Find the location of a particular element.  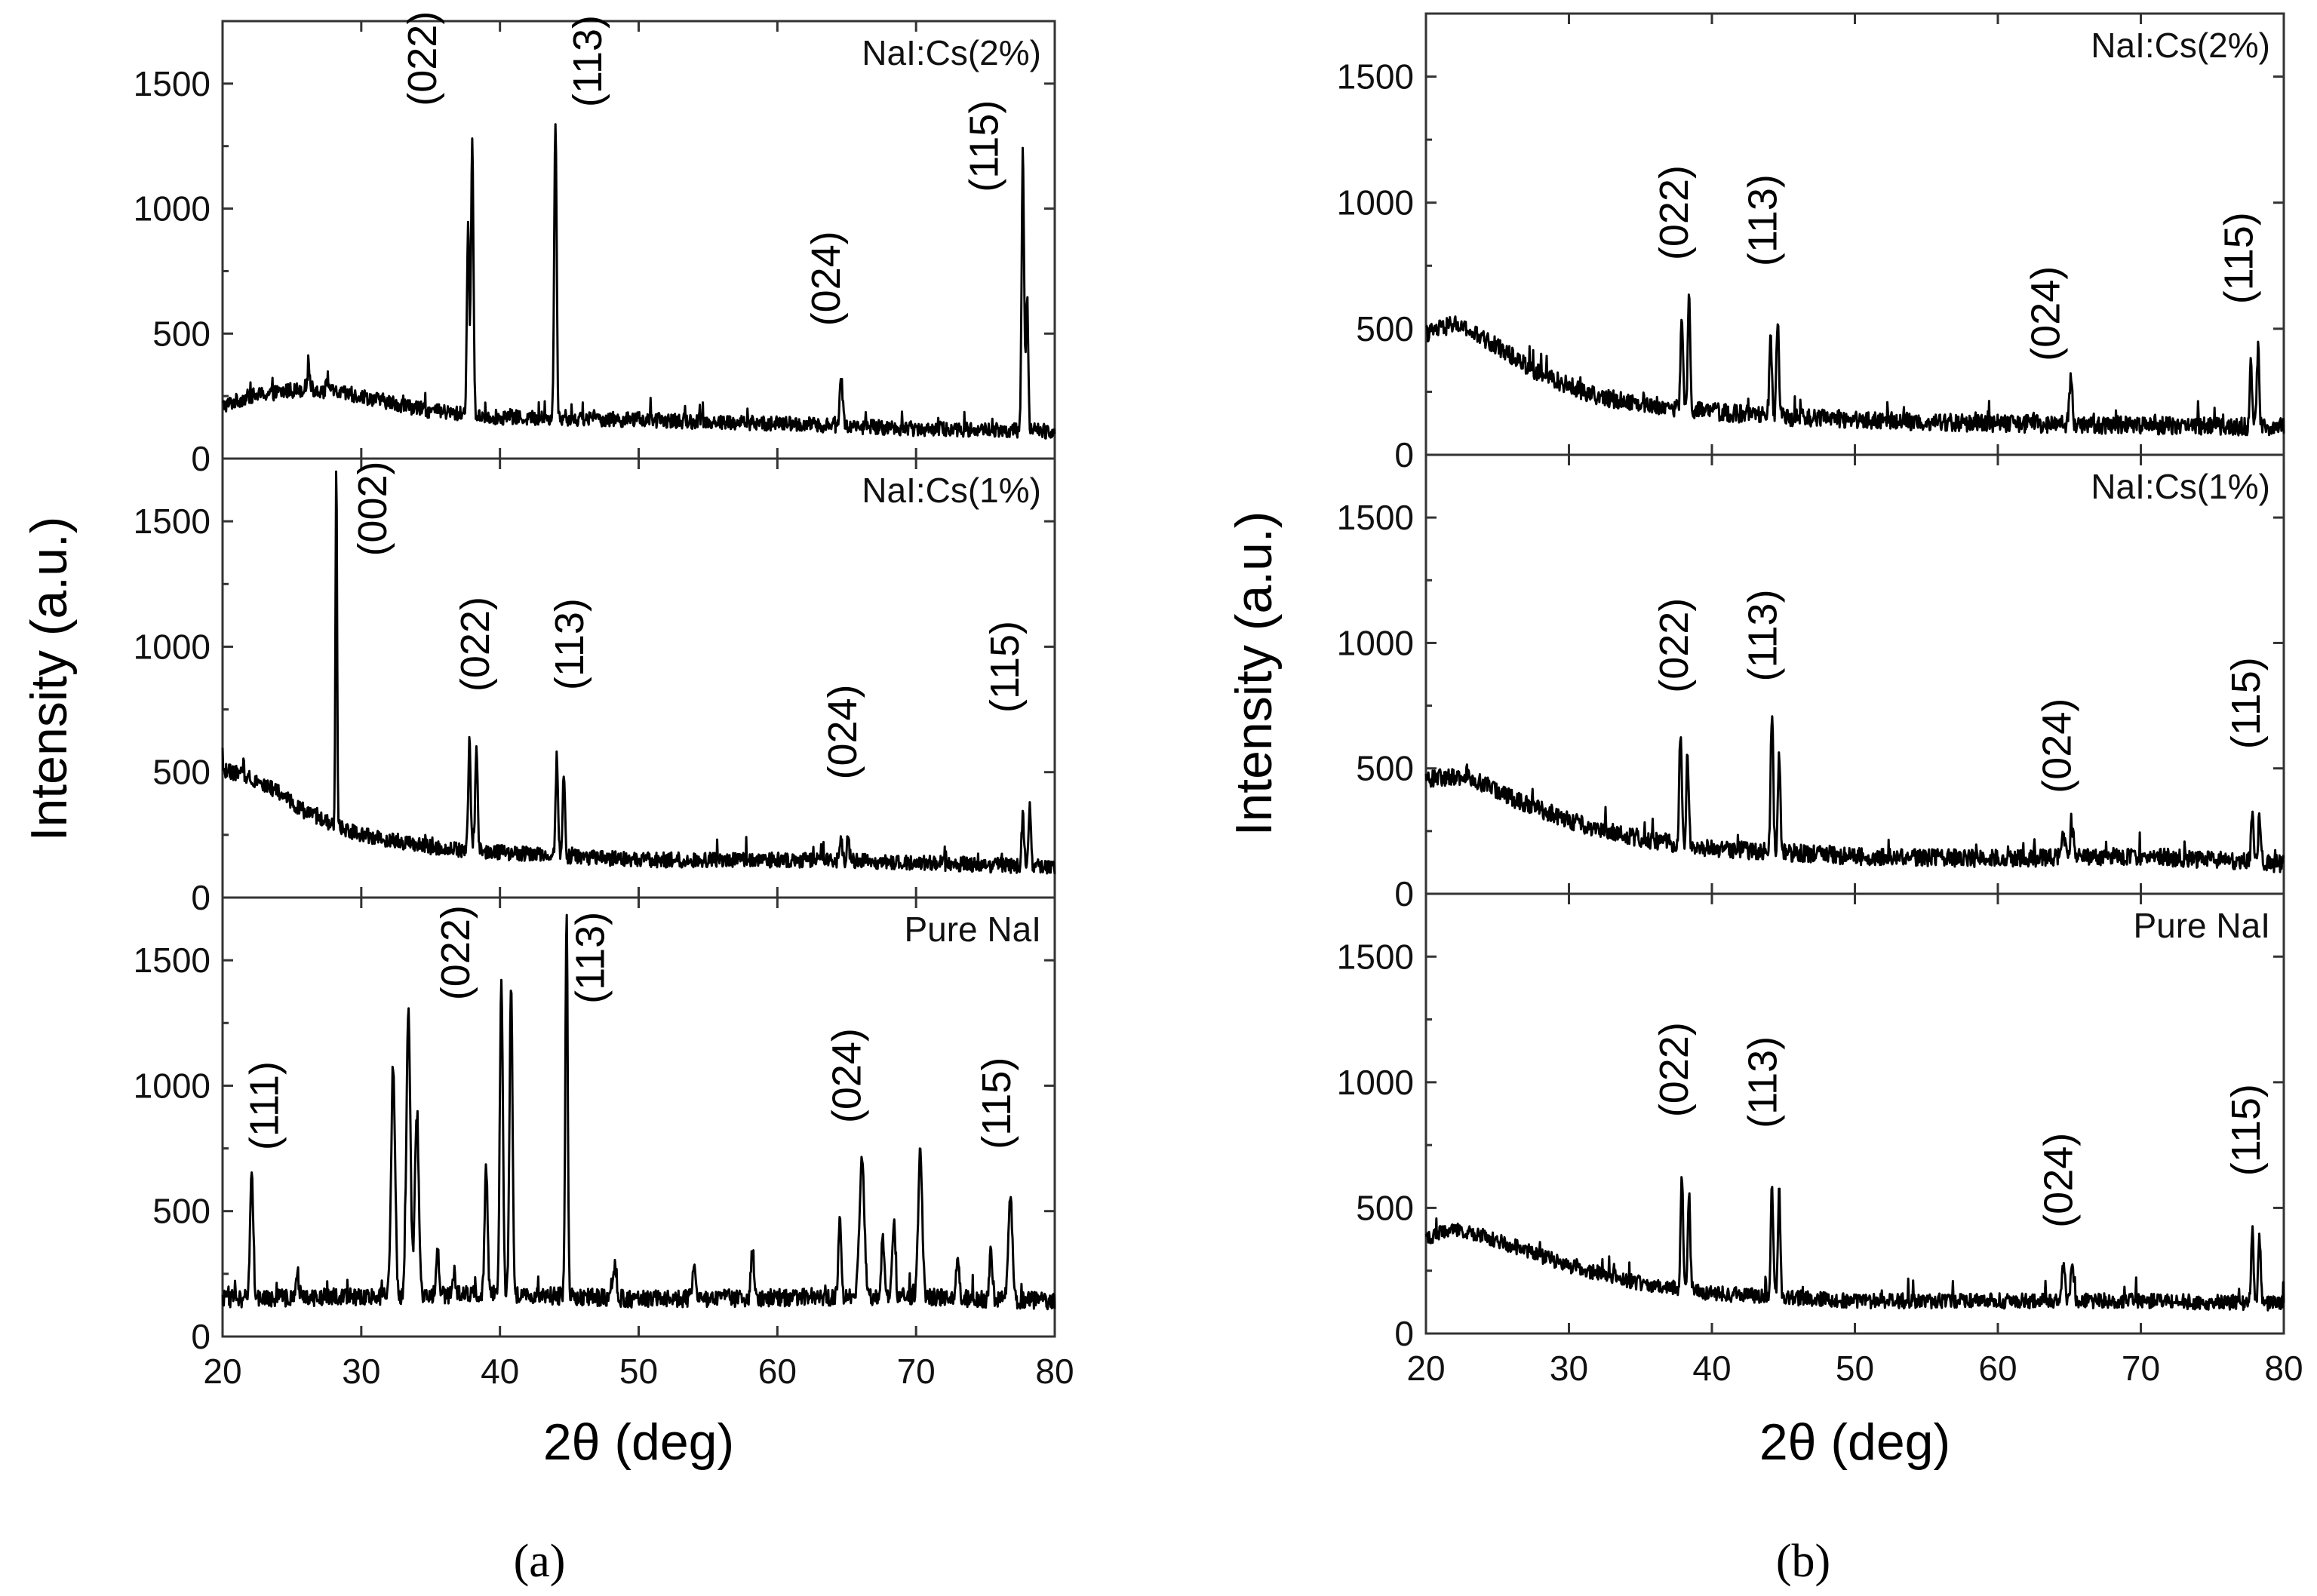

peak-label: (002) is located at coordinates (372, 508).